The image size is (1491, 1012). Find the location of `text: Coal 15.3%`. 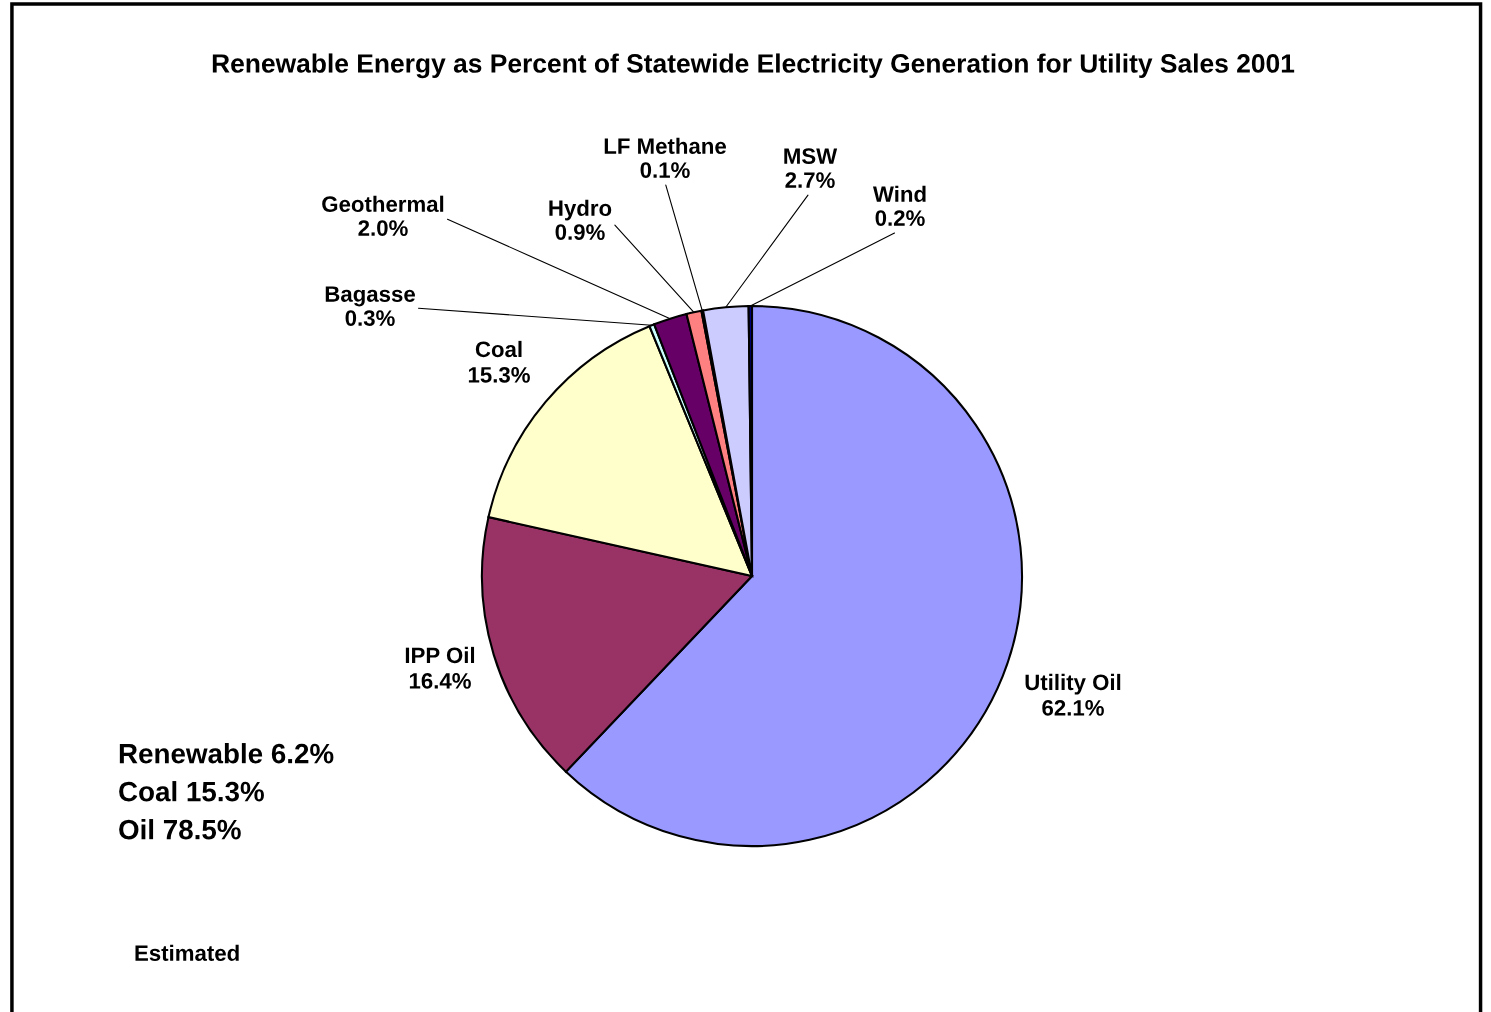

text: Coal 15.3% is located at coordinates (191, 791).